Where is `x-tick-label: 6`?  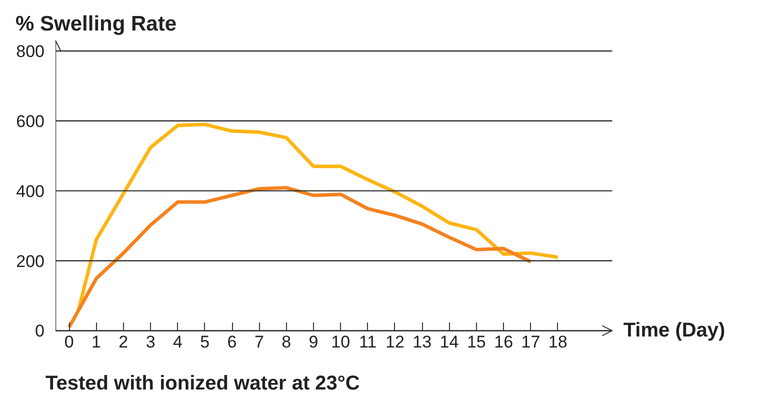
x-tick-label: 6 is located at coordinates (232, 342).